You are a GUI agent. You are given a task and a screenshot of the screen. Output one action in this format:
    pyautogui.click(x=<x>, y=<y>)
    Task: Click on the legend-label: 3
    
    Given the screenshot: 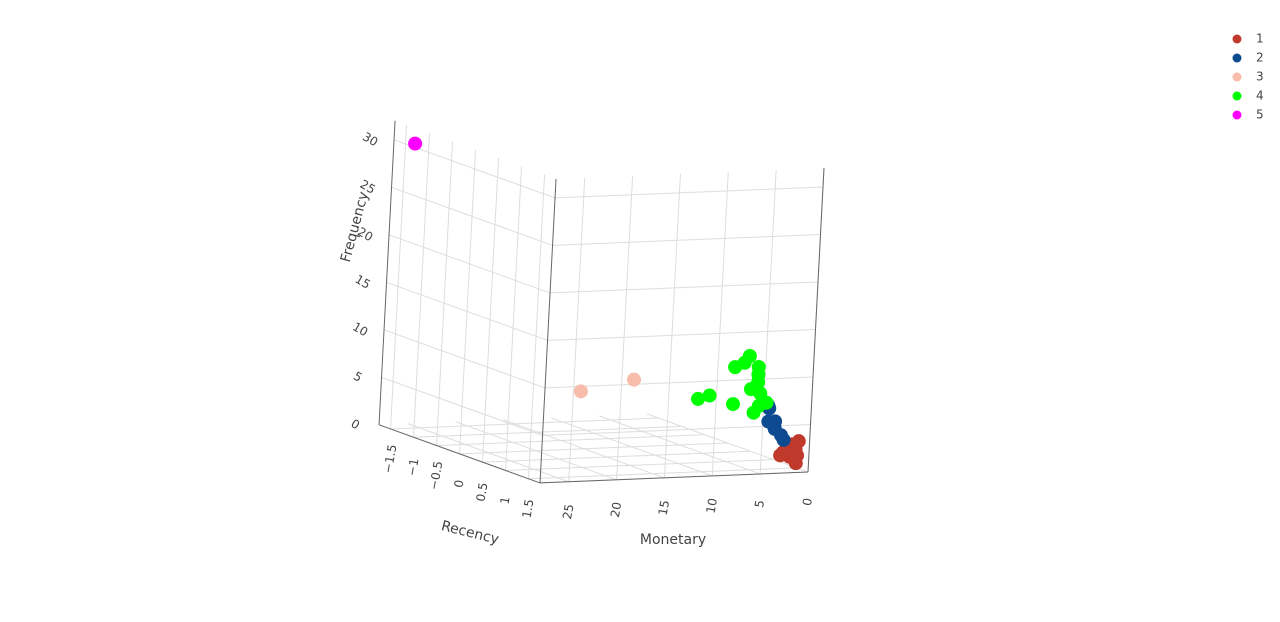 What is the action you would take?
    pyautogui.click(x=1260, y=77)
    